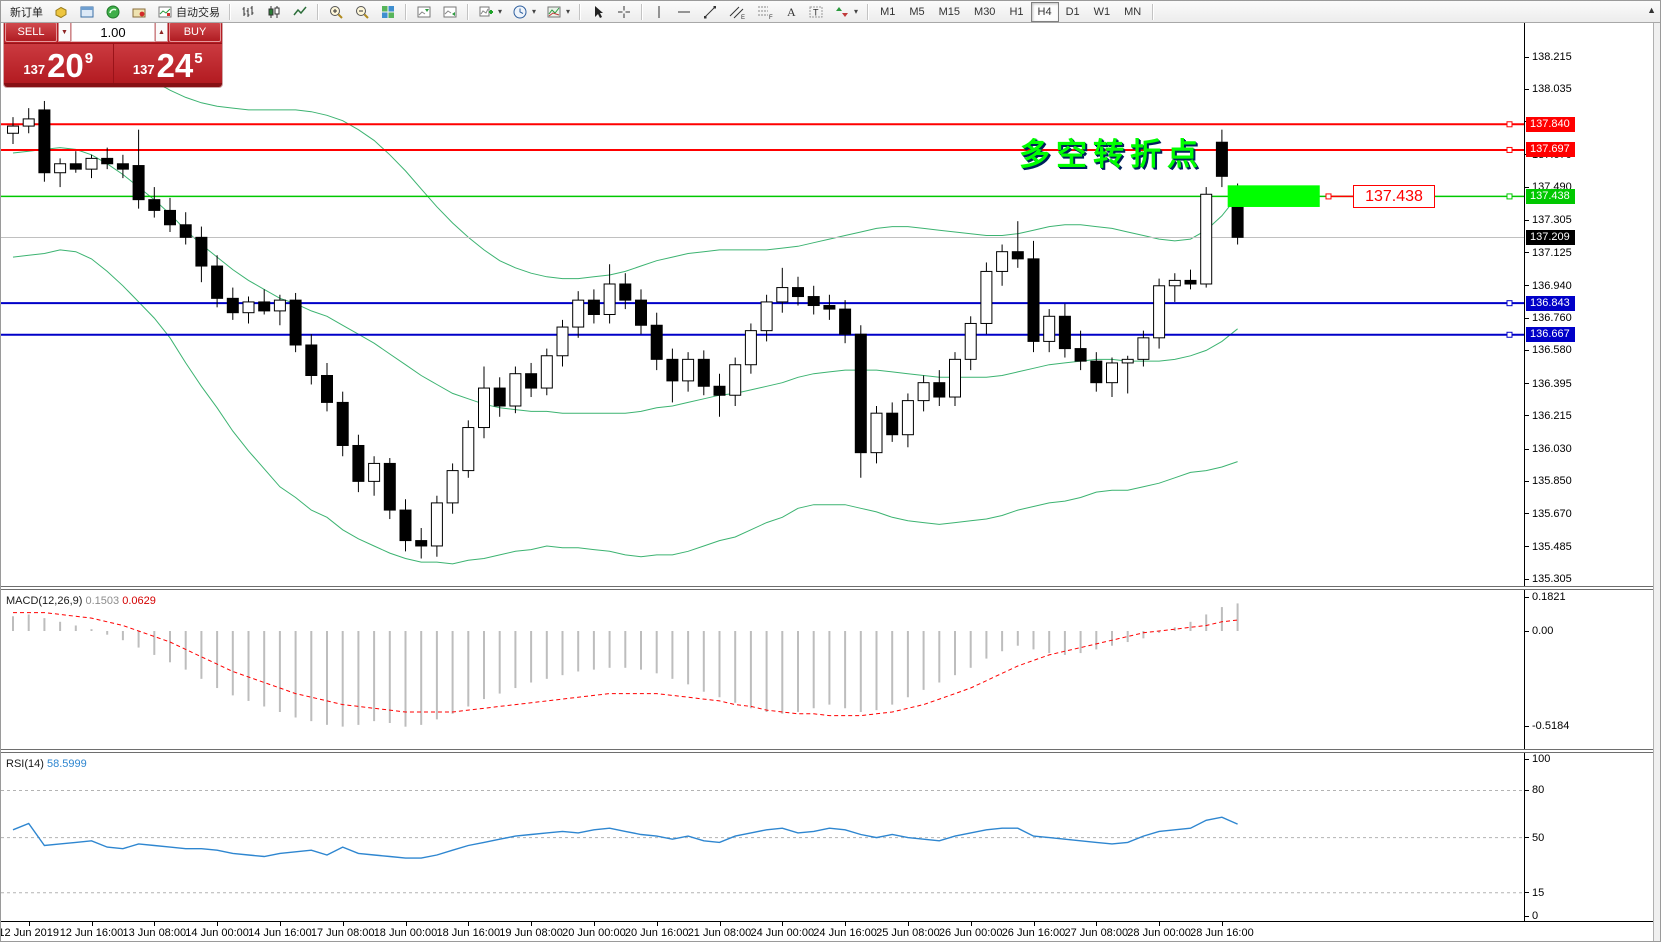 The height and width of the screenshot is (942, 1661). Describe the element at coordinates (1526, 631) in the screenshot. I see `macd-tick-mark` at that location.